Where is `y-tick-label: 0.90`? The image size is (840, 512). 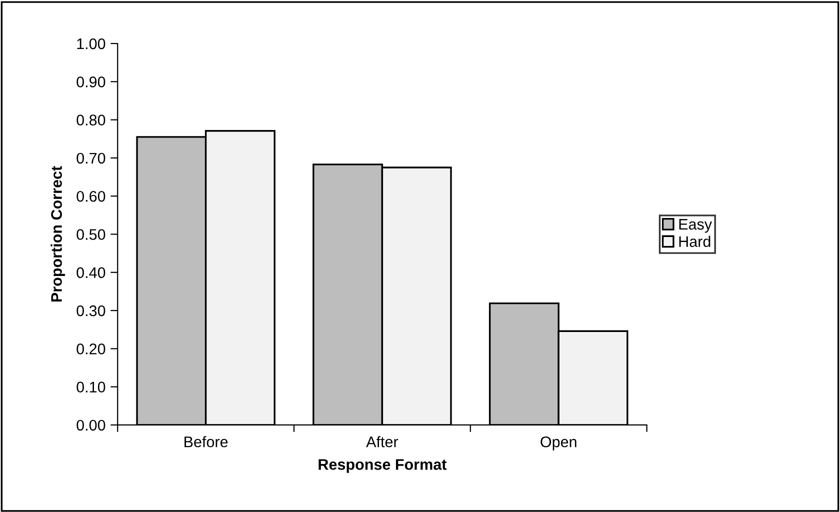
y-tick-label: 0.90 is located at coordinates (91, 82).